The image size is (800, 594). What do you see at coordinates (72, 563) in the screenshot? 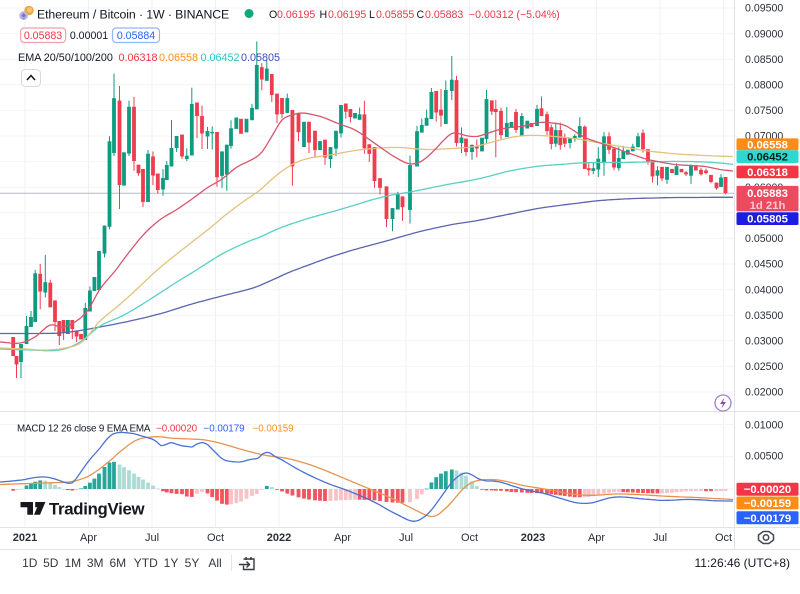
I see `svg-text: 1M` at bounding box center [72, 563].